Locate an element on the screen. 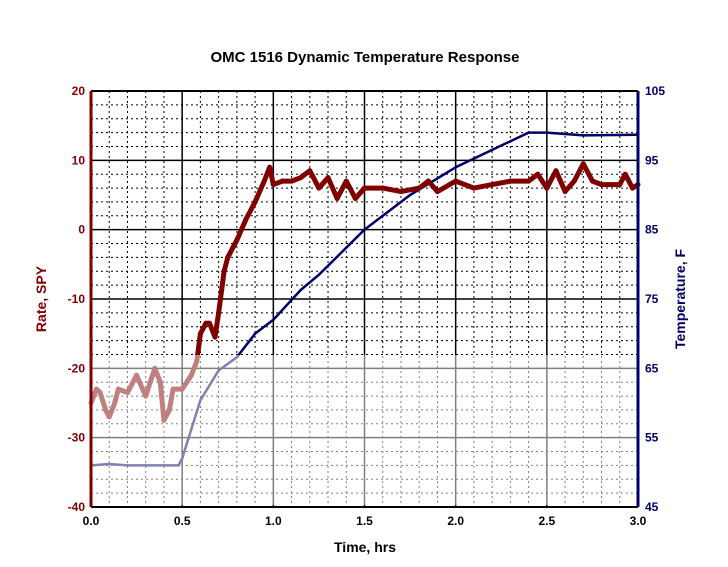 The image size is (728, 567). y2-tick-label: 45 is located at coordinates (652, 507).